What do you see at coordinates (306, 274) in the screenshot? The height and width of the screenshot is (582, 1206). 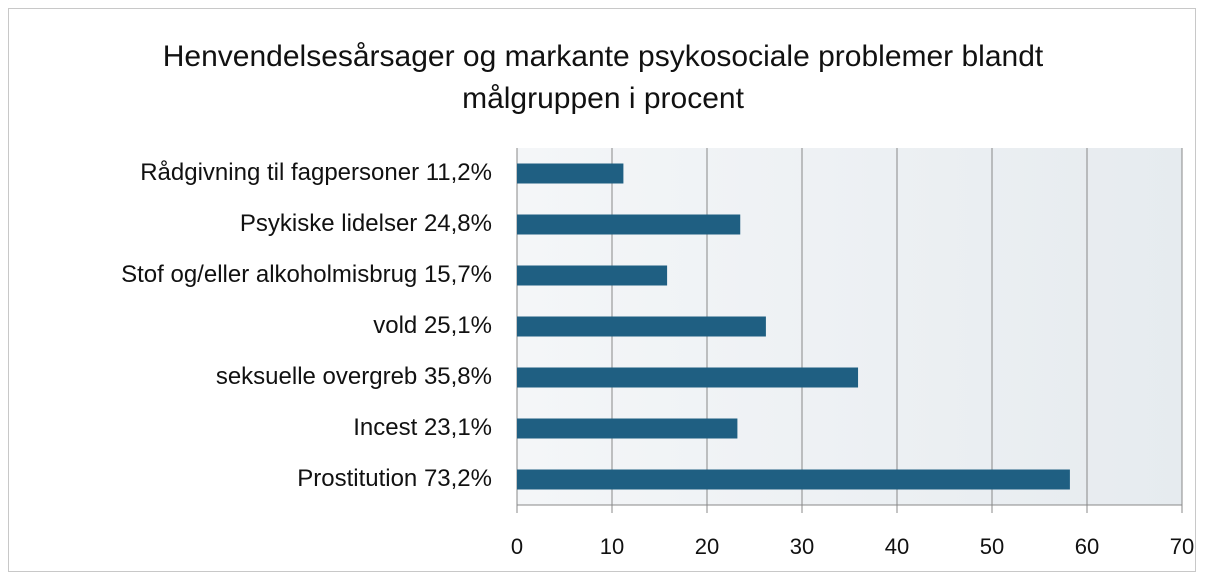 I see `y-tick-label: Stof og/eller alkoholmisbrug 15,7%` at bounding box center [306, 274].